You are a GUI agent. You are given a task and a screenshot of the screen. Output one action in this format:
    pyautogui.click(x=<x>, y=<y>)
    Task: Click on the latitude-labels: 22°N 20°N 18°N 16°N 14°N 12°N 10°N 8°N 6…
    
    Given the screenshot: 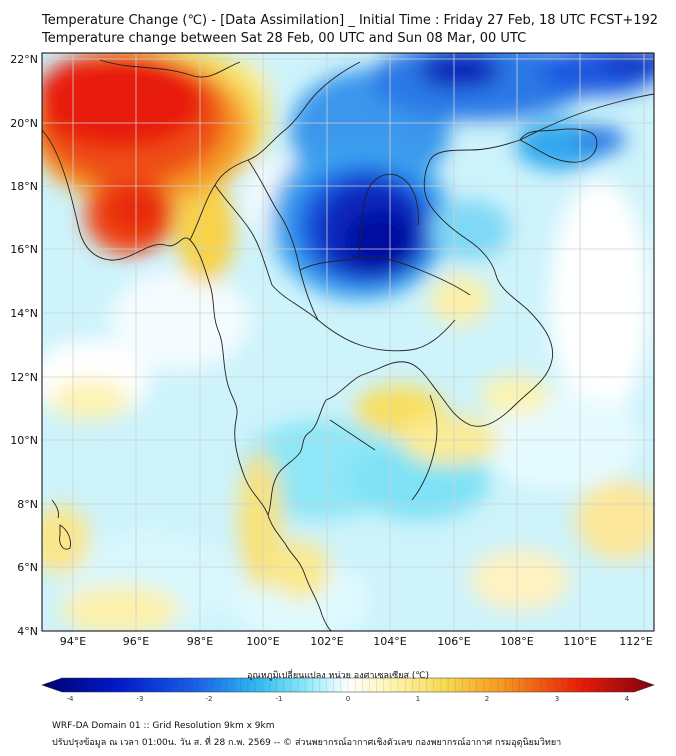 What is the action you would take?
    pyautogui.click(x=24, y=345)
    